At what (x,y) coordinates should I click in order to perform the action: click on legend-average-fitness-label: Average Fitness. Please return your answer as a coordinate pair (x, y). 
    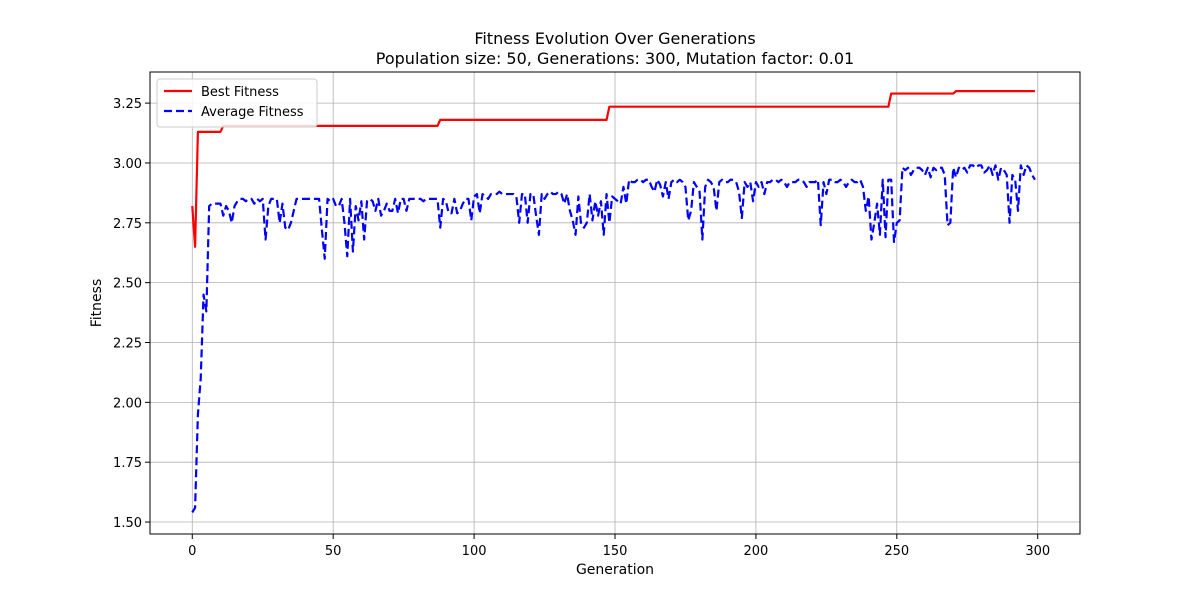
    Looking at the image, I should click on (252, 112).